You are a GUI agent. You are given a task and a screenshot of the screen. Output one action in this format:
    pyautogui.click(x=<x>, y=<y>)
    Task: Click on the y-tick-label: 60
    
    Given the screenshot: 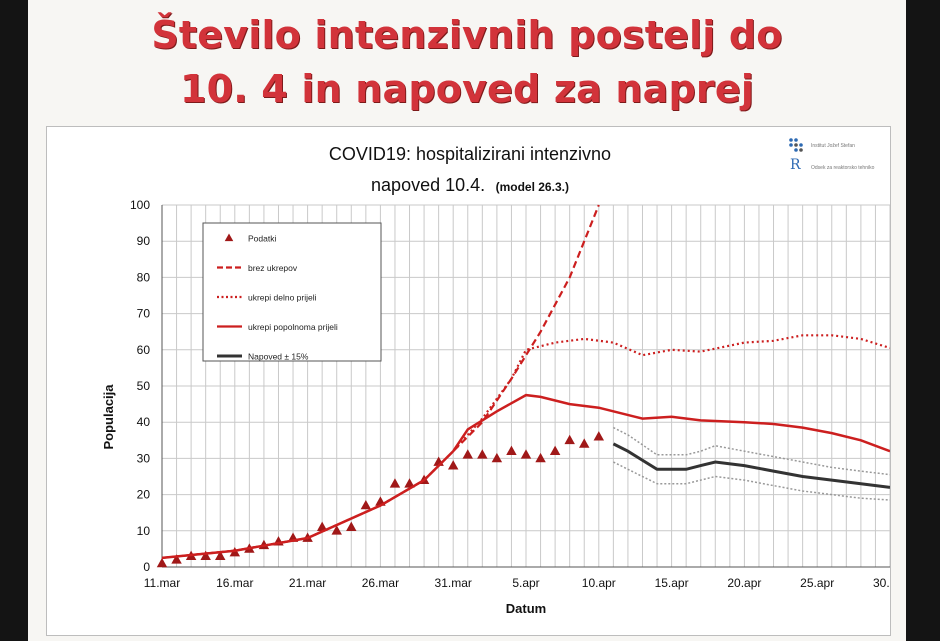 What is the action you would take?
    pyautogui.click(x=144, y=350)
    